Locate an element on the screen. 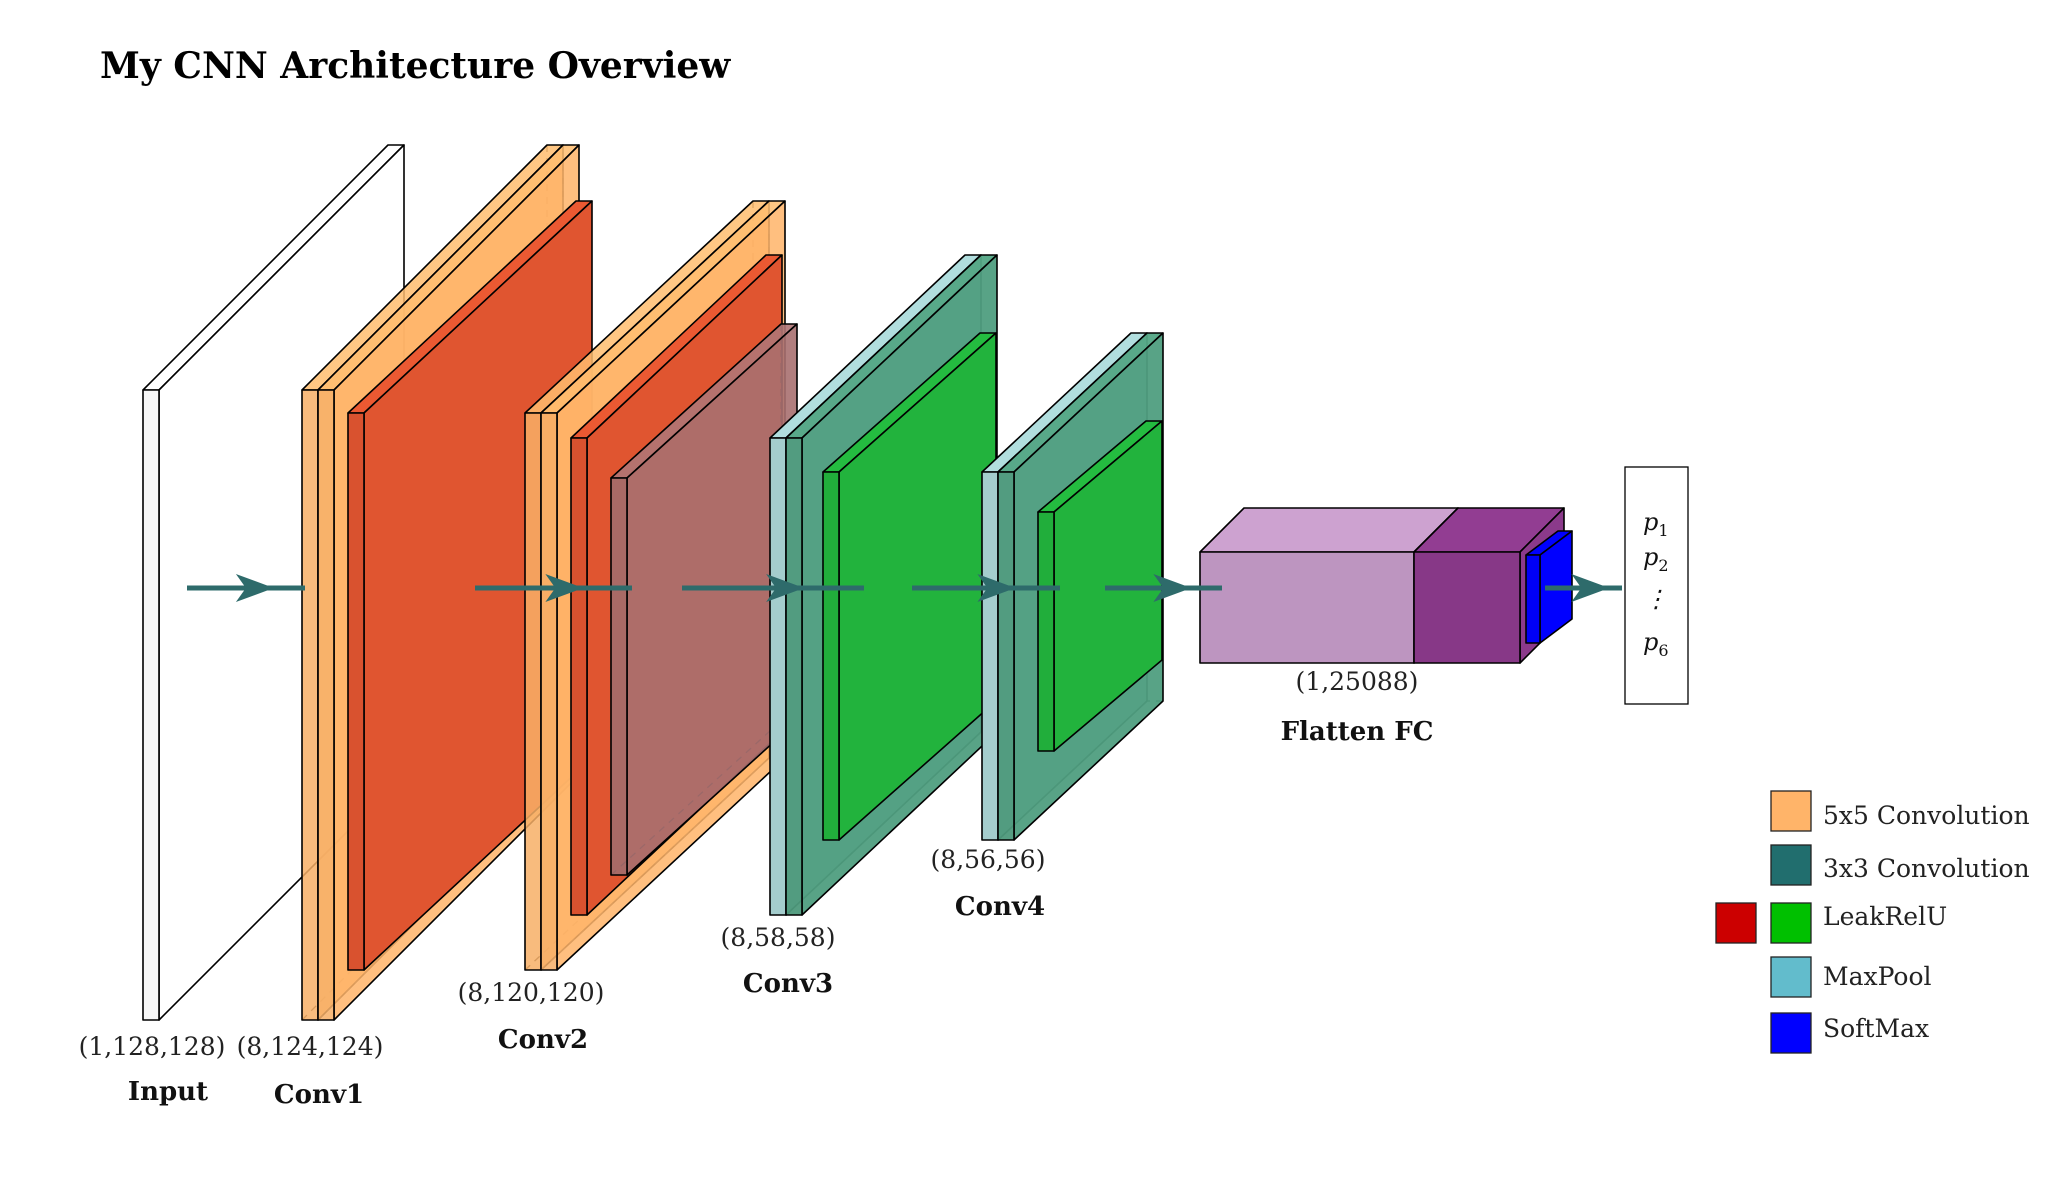 The image size is (2055, 1188). diagram-title: My CNN Architecture Overview is located at coordinates (415, 66).